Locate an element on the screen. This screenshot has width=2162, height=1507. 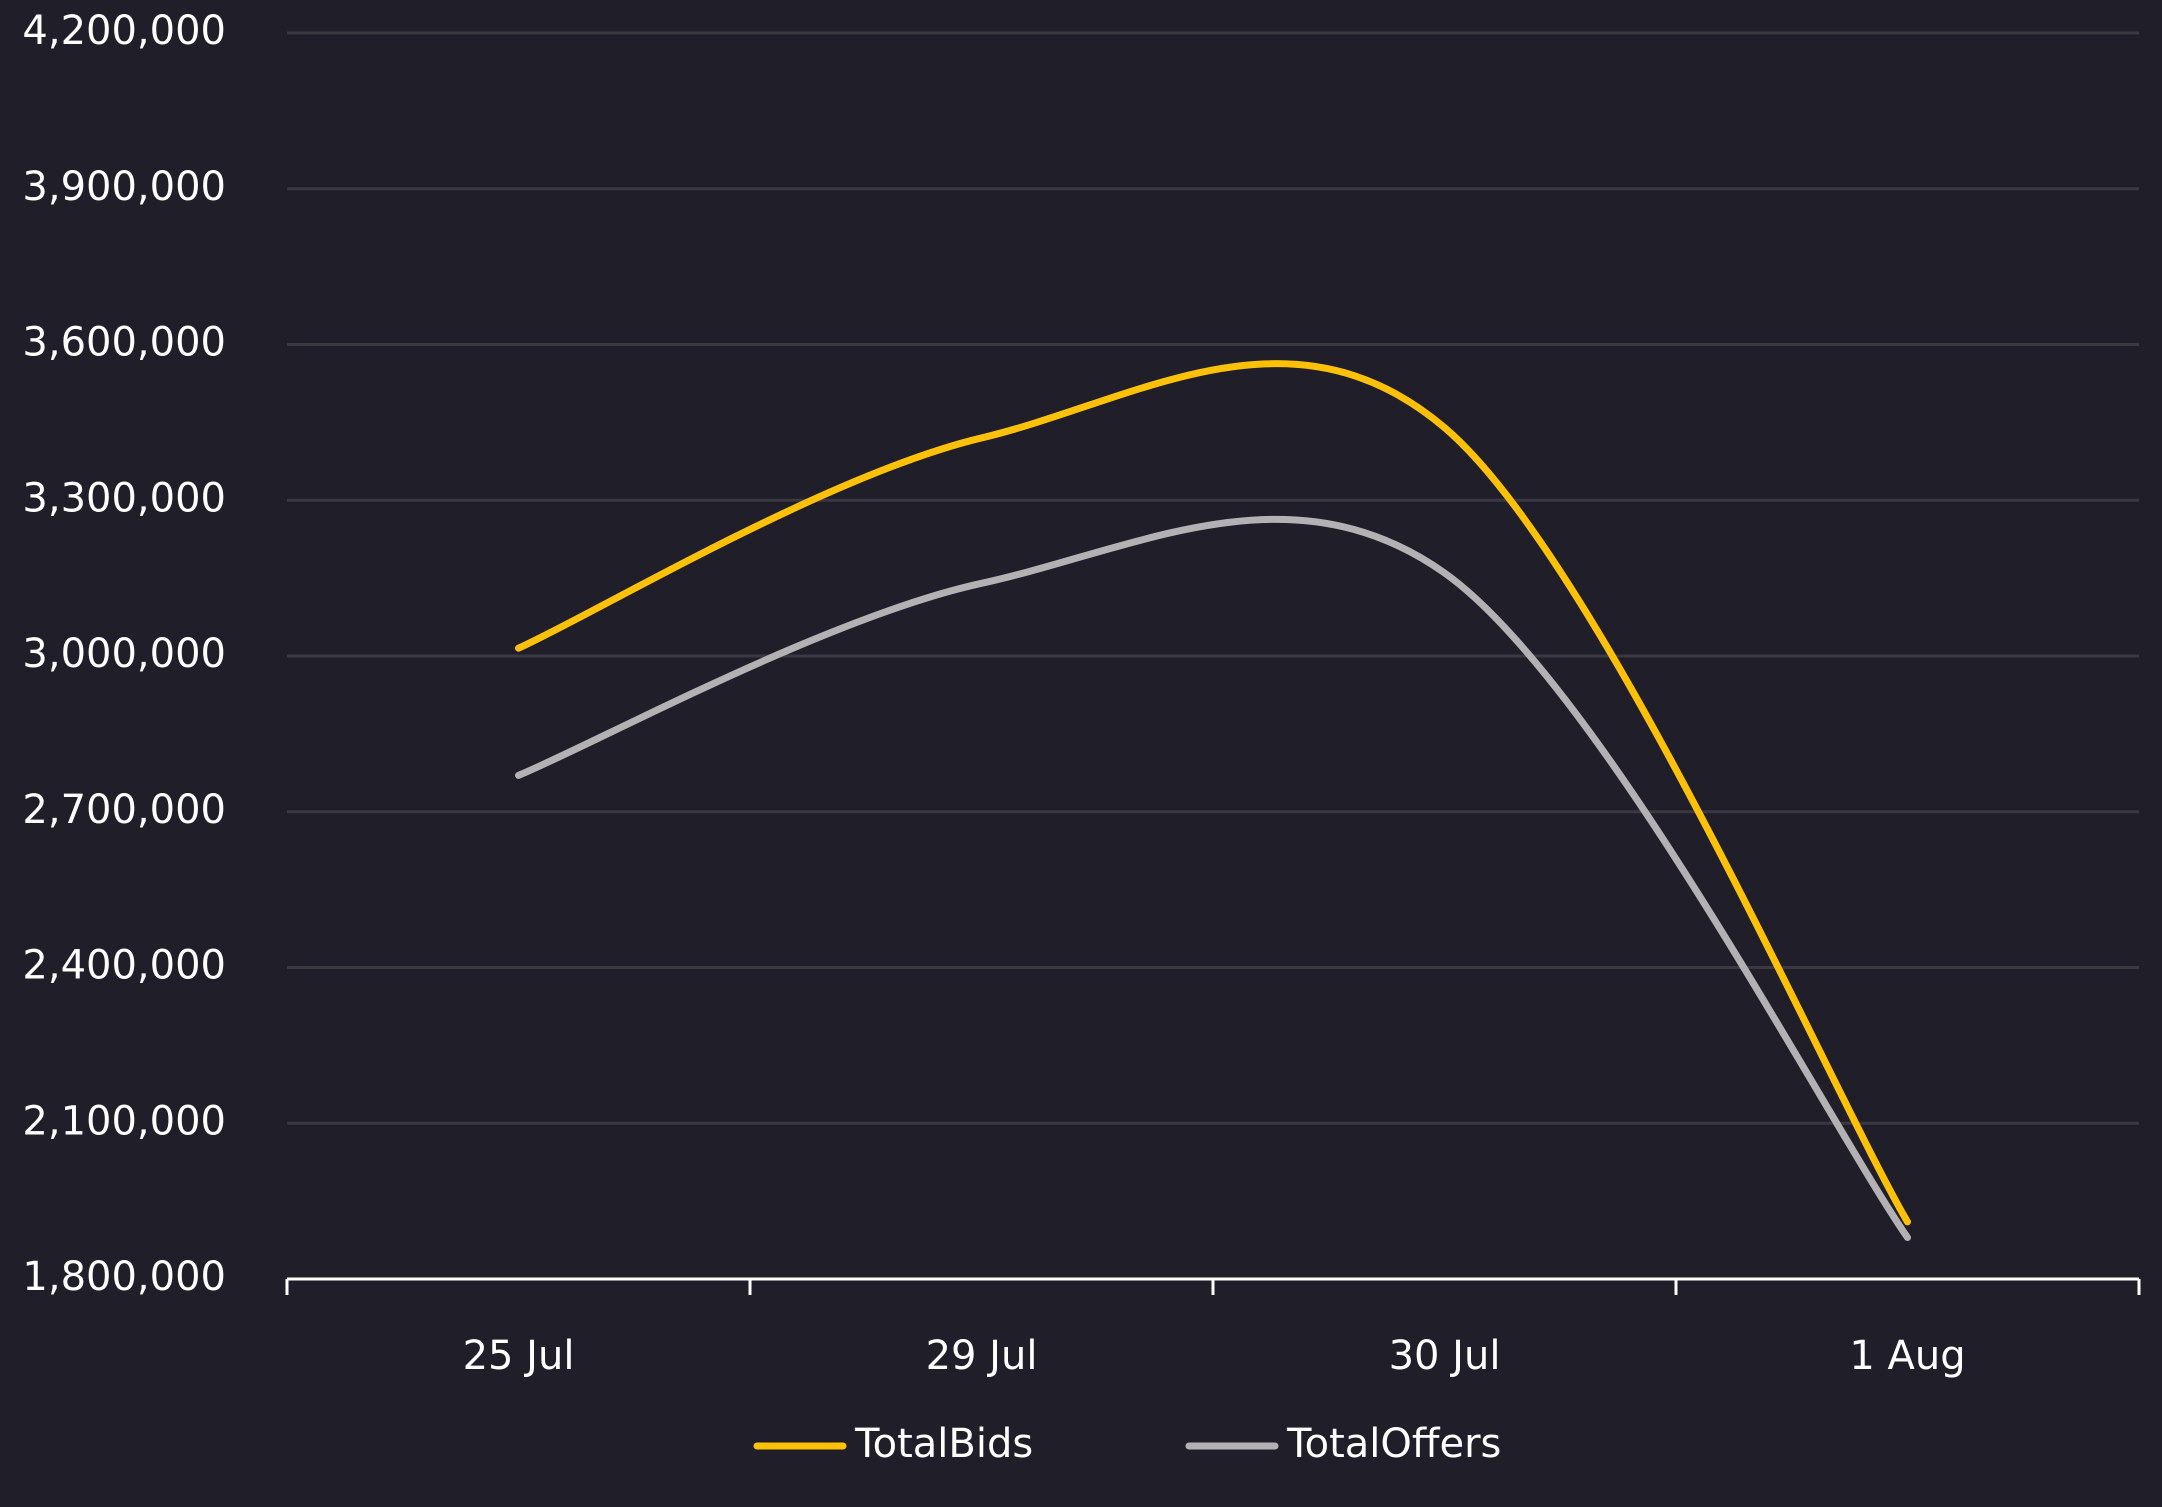
x-tick-label: 25 Jul is located at coordinates (519, 1356).